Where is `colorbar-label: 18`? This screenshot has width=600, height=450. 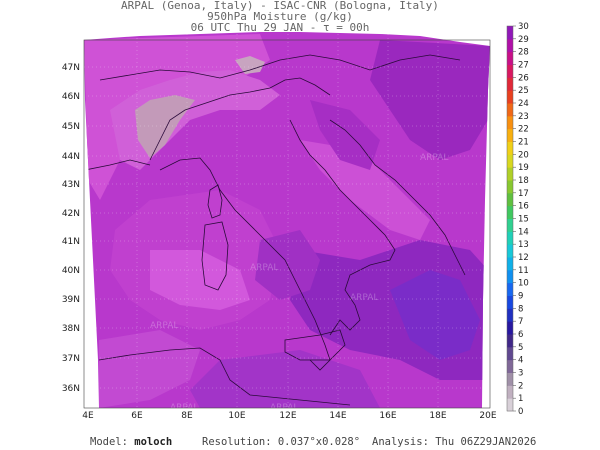 colorbar-label: 18 is located at coordinates (523, 181).